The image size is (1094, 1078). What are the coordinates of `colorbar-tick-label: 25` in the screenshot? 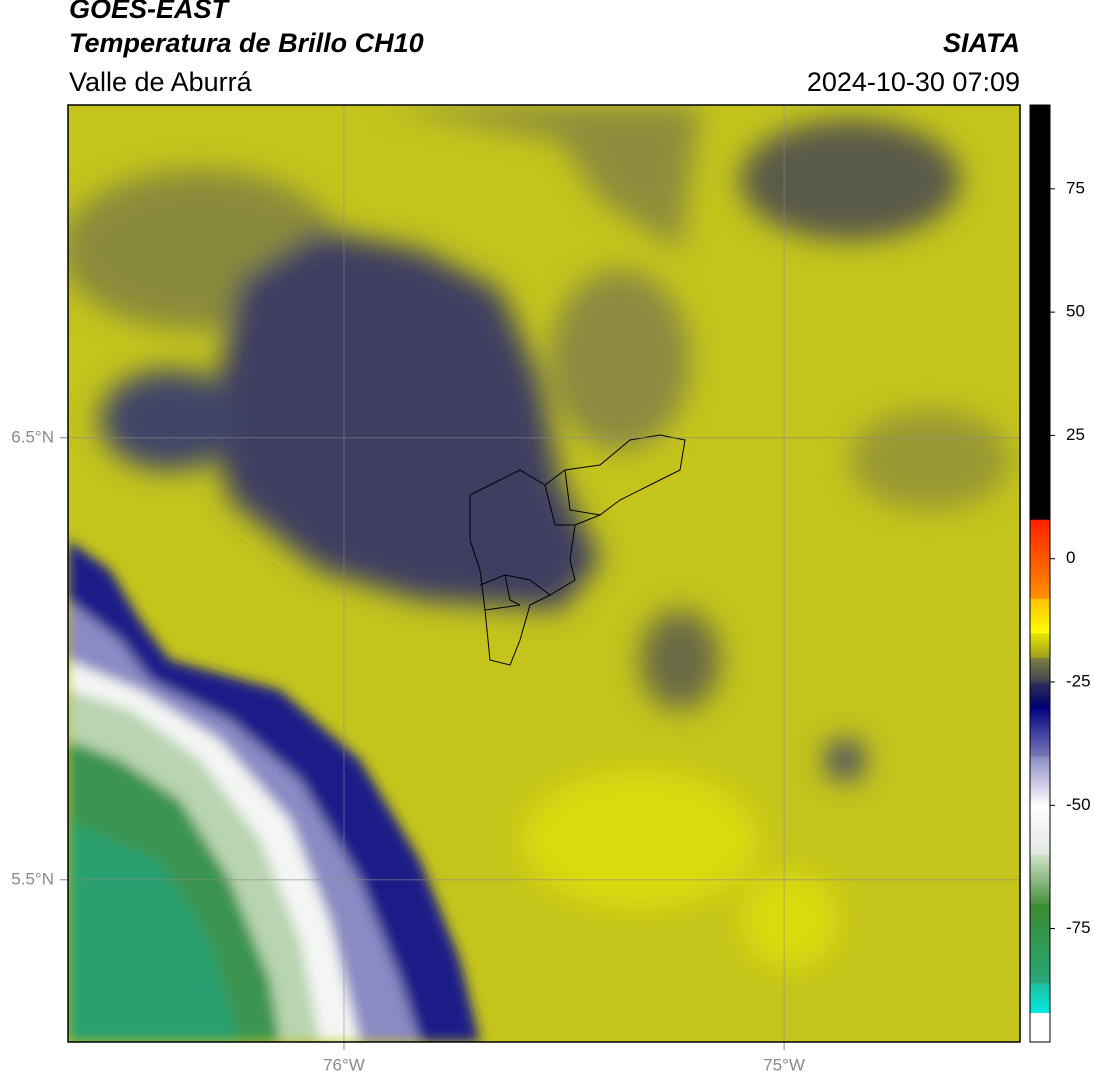 It's located at (1075, 434).